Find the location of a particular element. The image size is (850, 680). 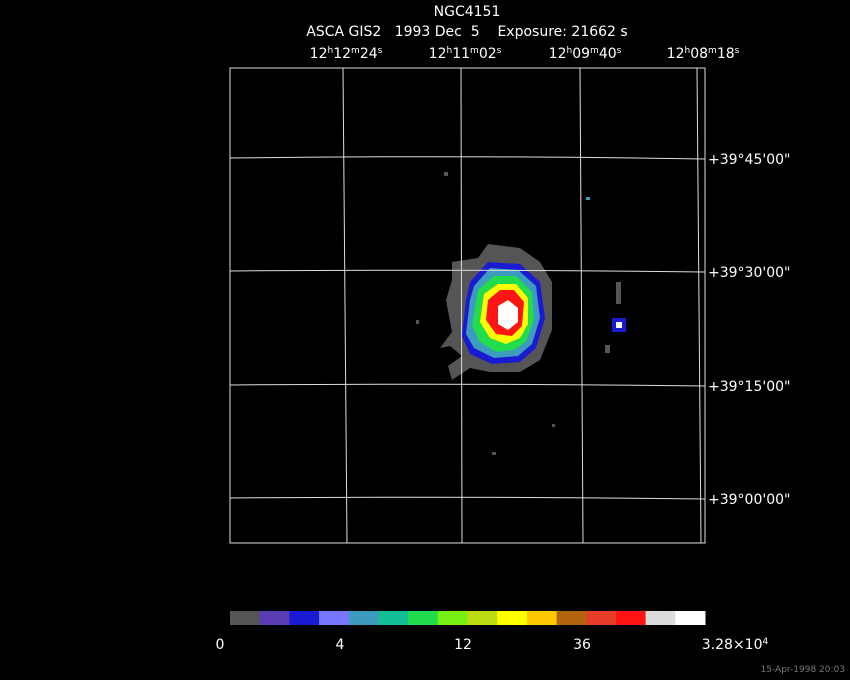

ra-label: 12h11m02s is located at coordinates (465, 54).